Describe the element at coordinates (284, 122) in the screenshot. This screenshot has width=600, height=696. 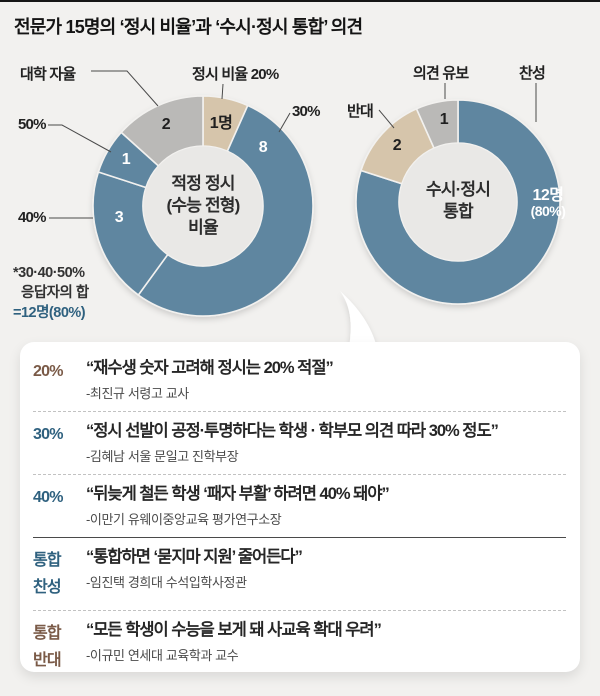
I see `callout-line-30pct` at that location.